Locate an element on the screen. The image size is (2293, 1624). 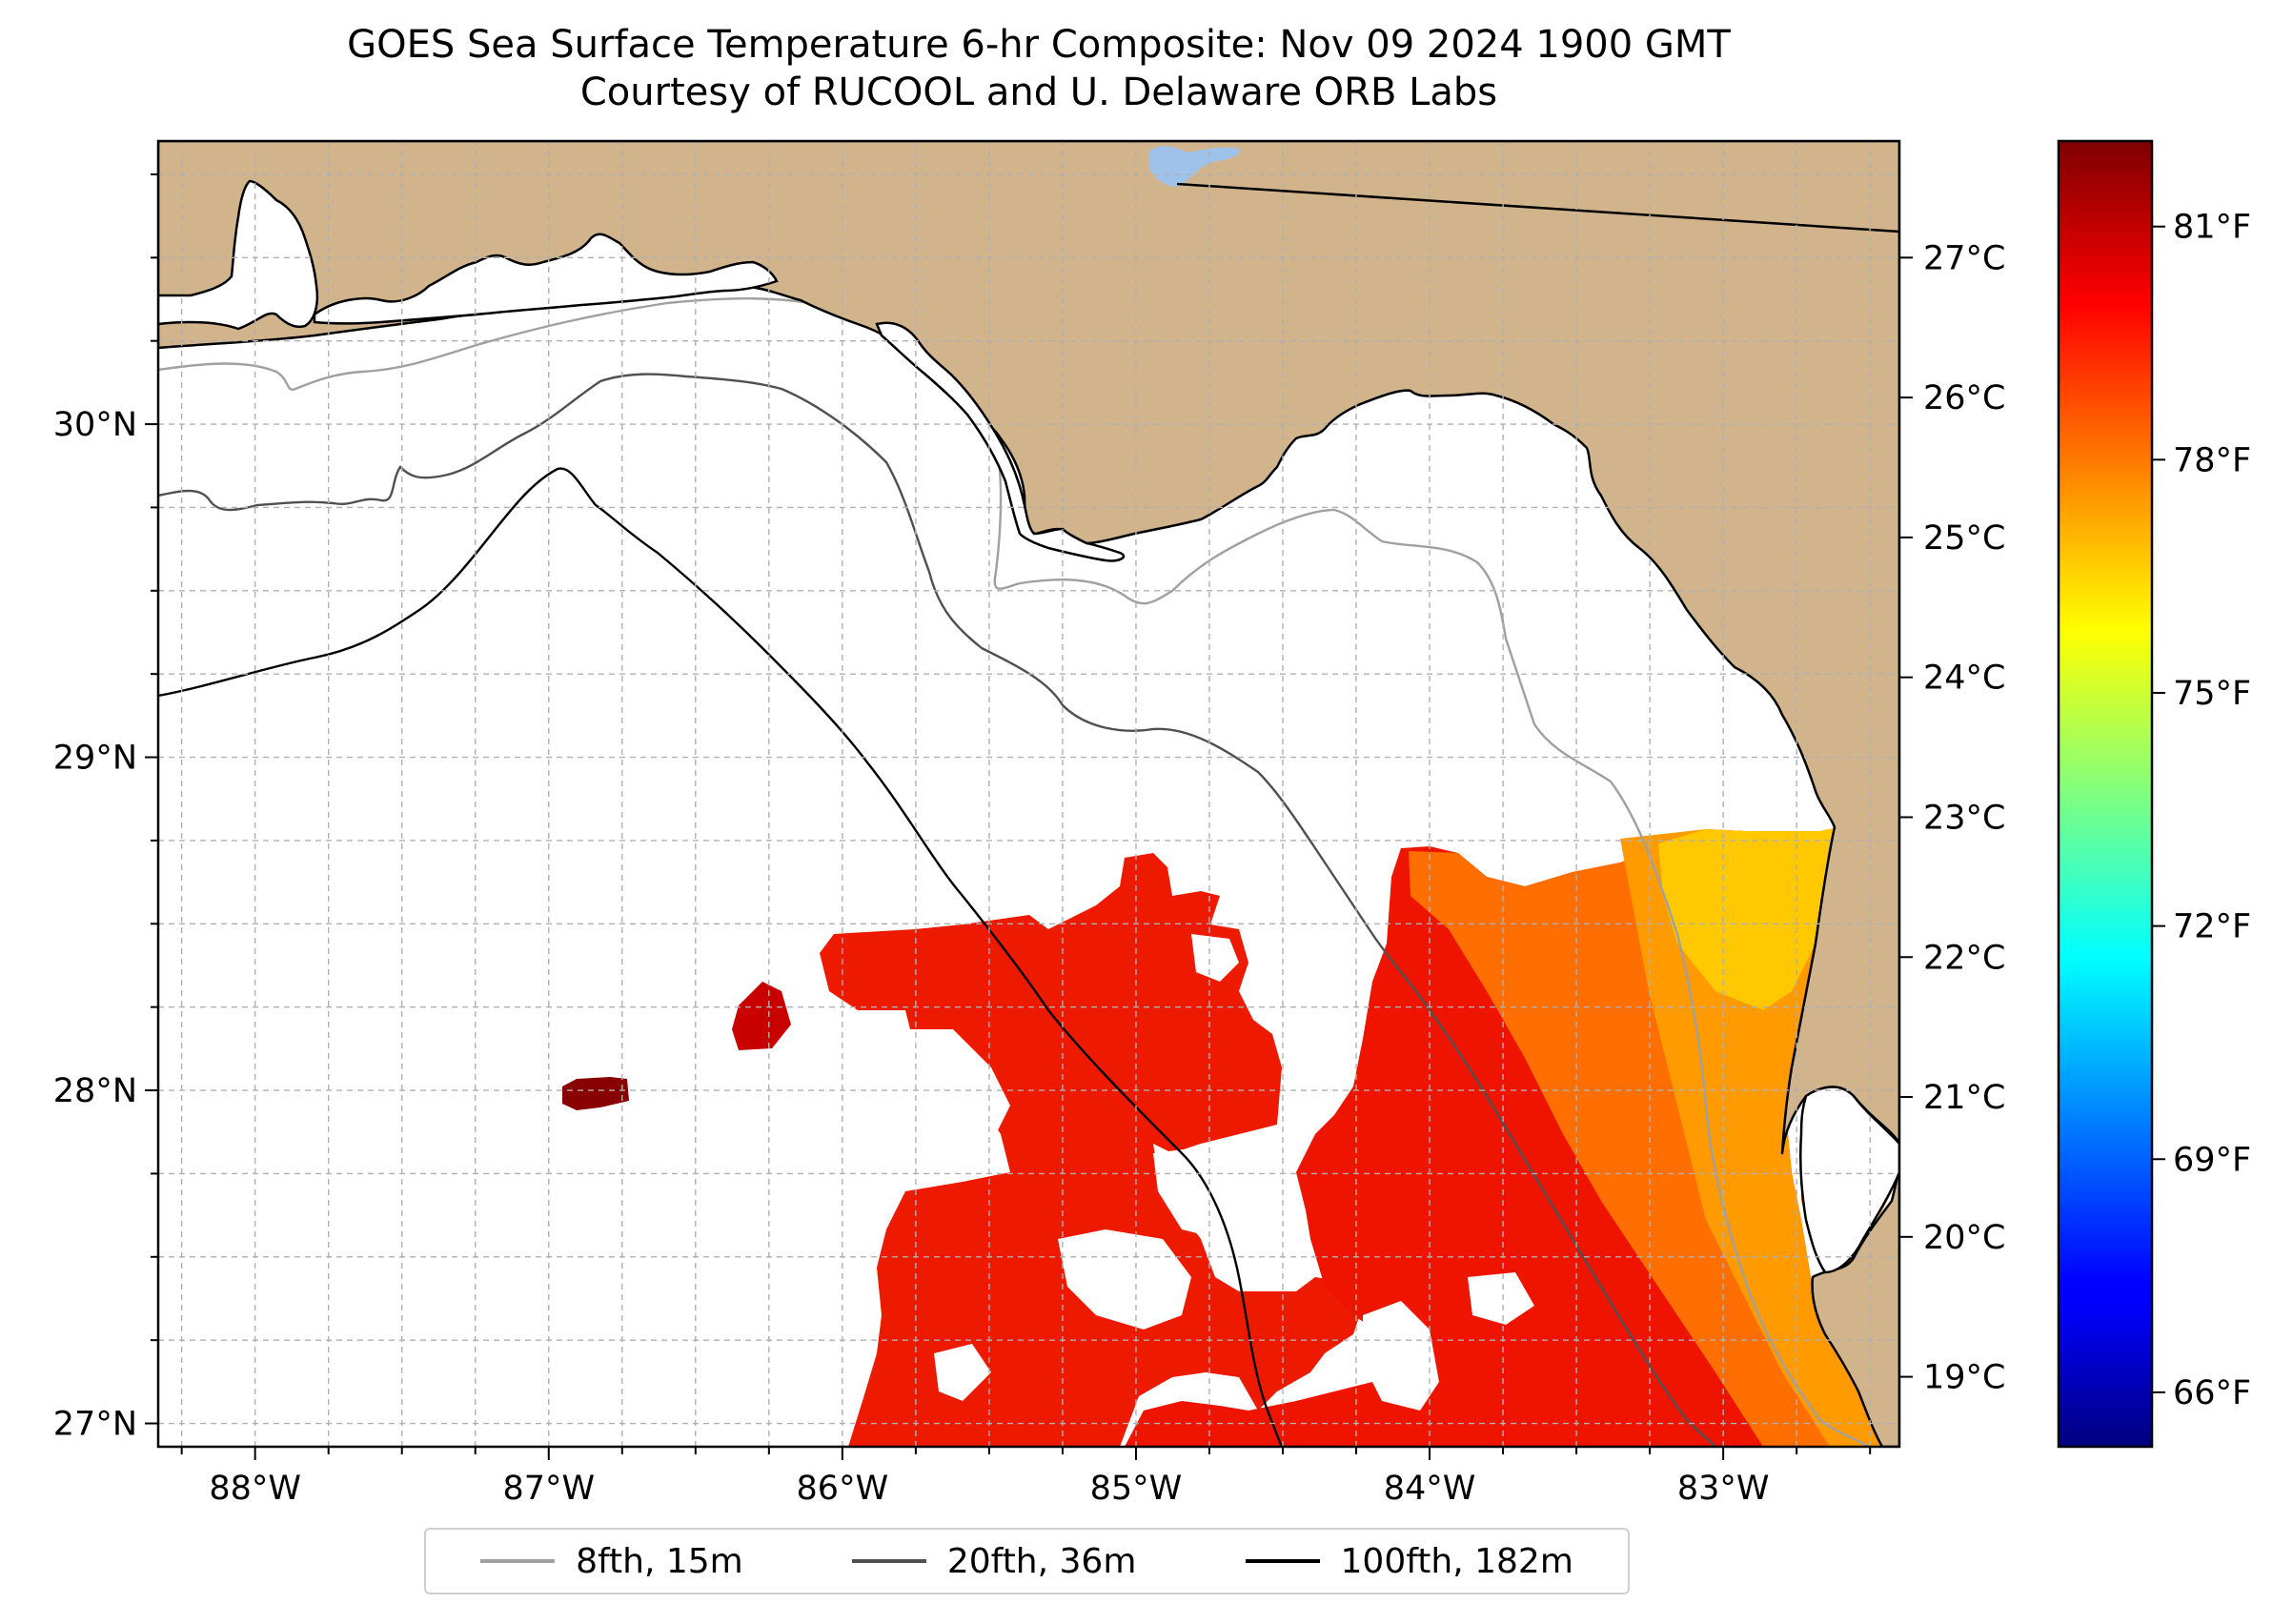
colorbar-f-tick-label: 75°F is located at coordinates (2212, 694).